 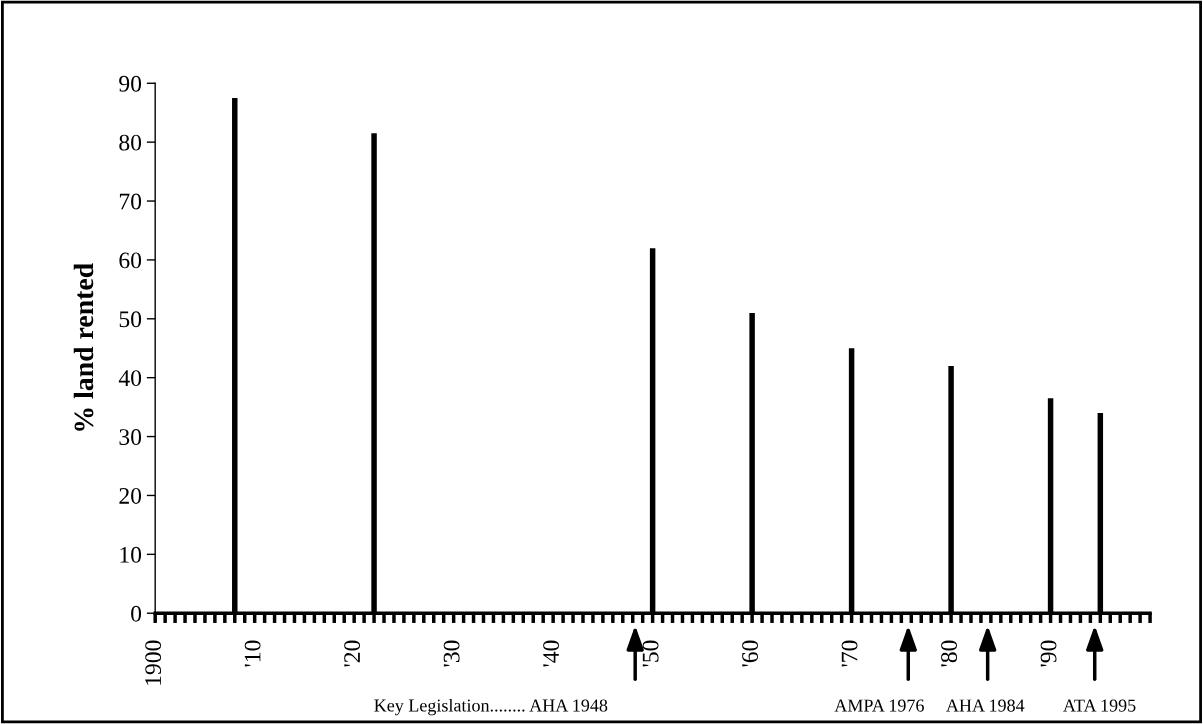 What do you see at coordinates (130, 378) in the screenshot?
I see `y-tick-label: 40` at bounding box center [130, 378].